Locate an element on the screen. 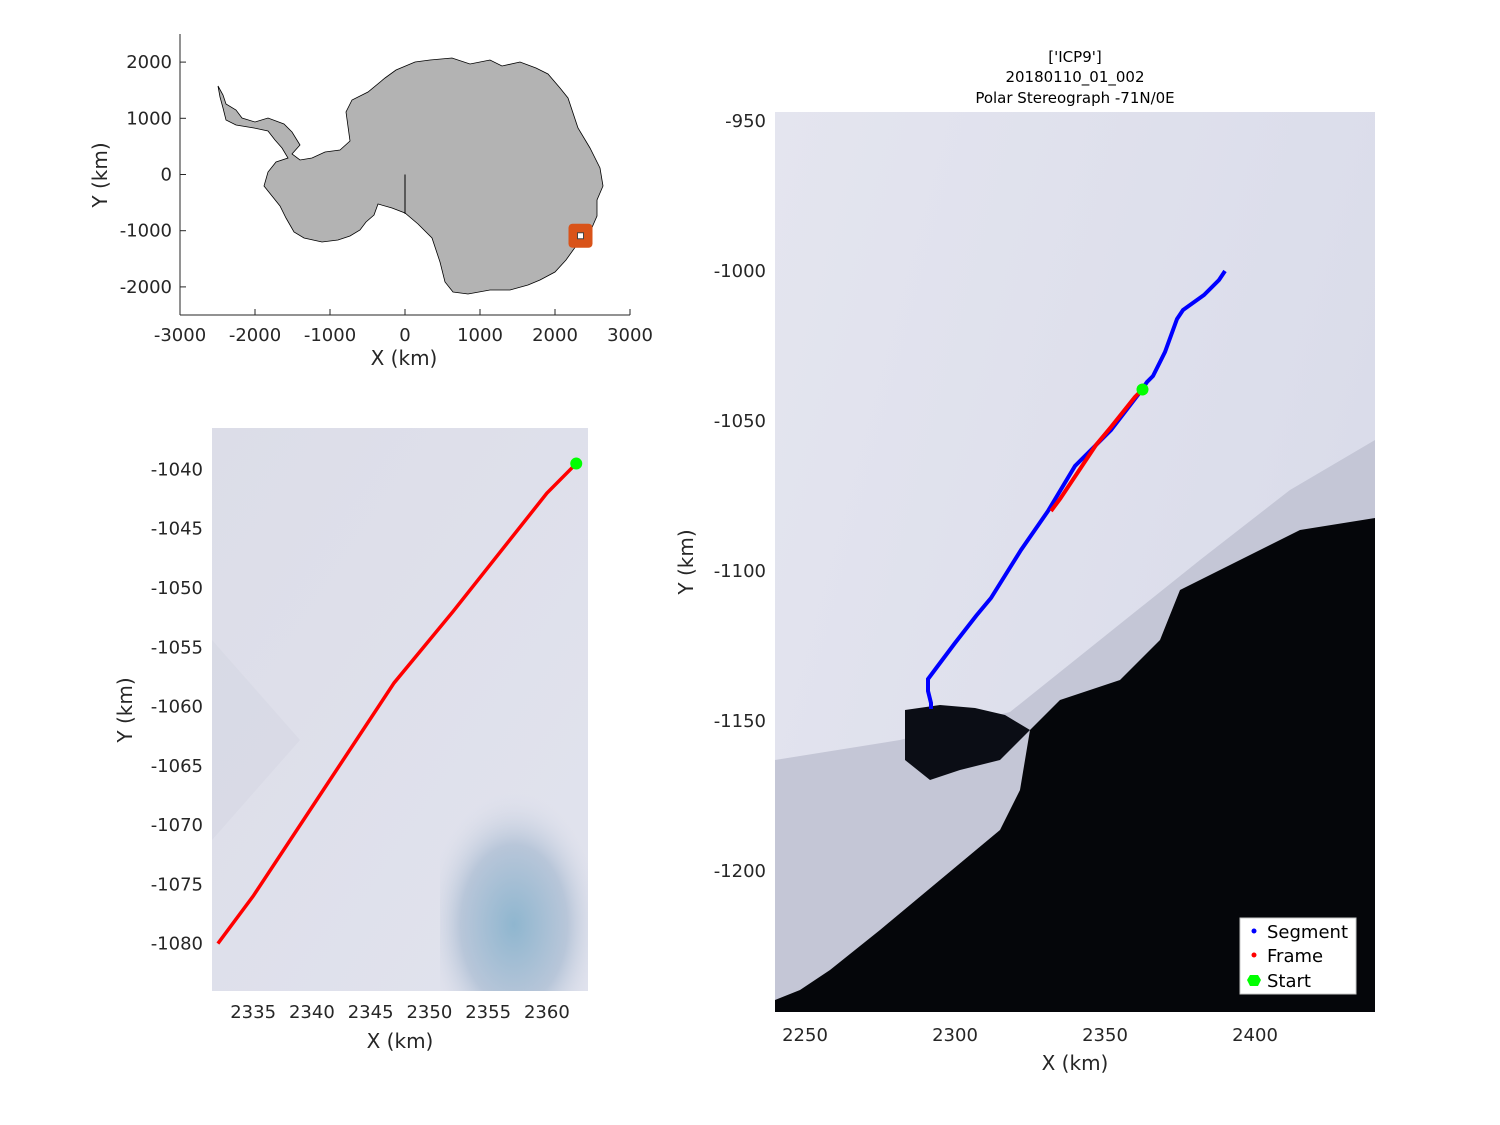 This screenshot has height=1125, width=1500. y-tick-label: -1070 is located at coordinates (177, 825).